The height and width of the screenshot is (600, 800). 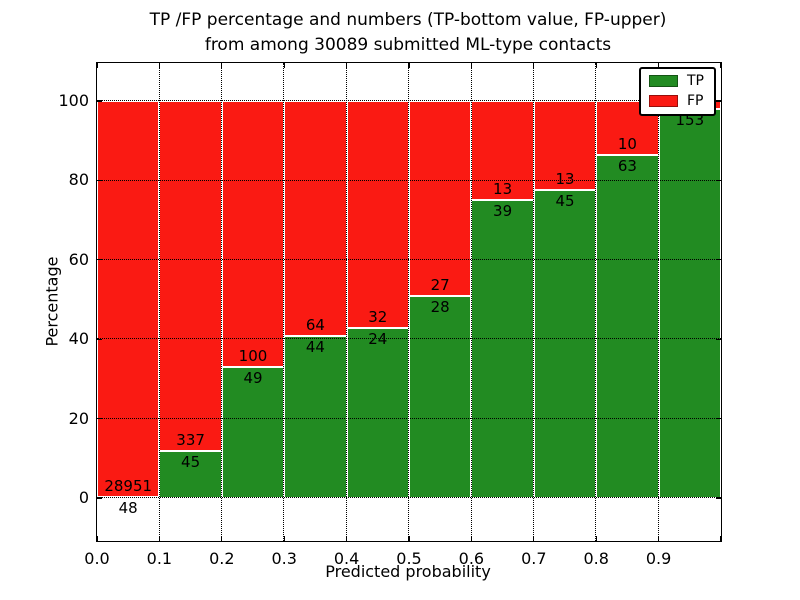 What do you see at coordinates (440, 284) in the screenshot?
I see `bar-label-fp: 27` at bounding box center [440, 284].